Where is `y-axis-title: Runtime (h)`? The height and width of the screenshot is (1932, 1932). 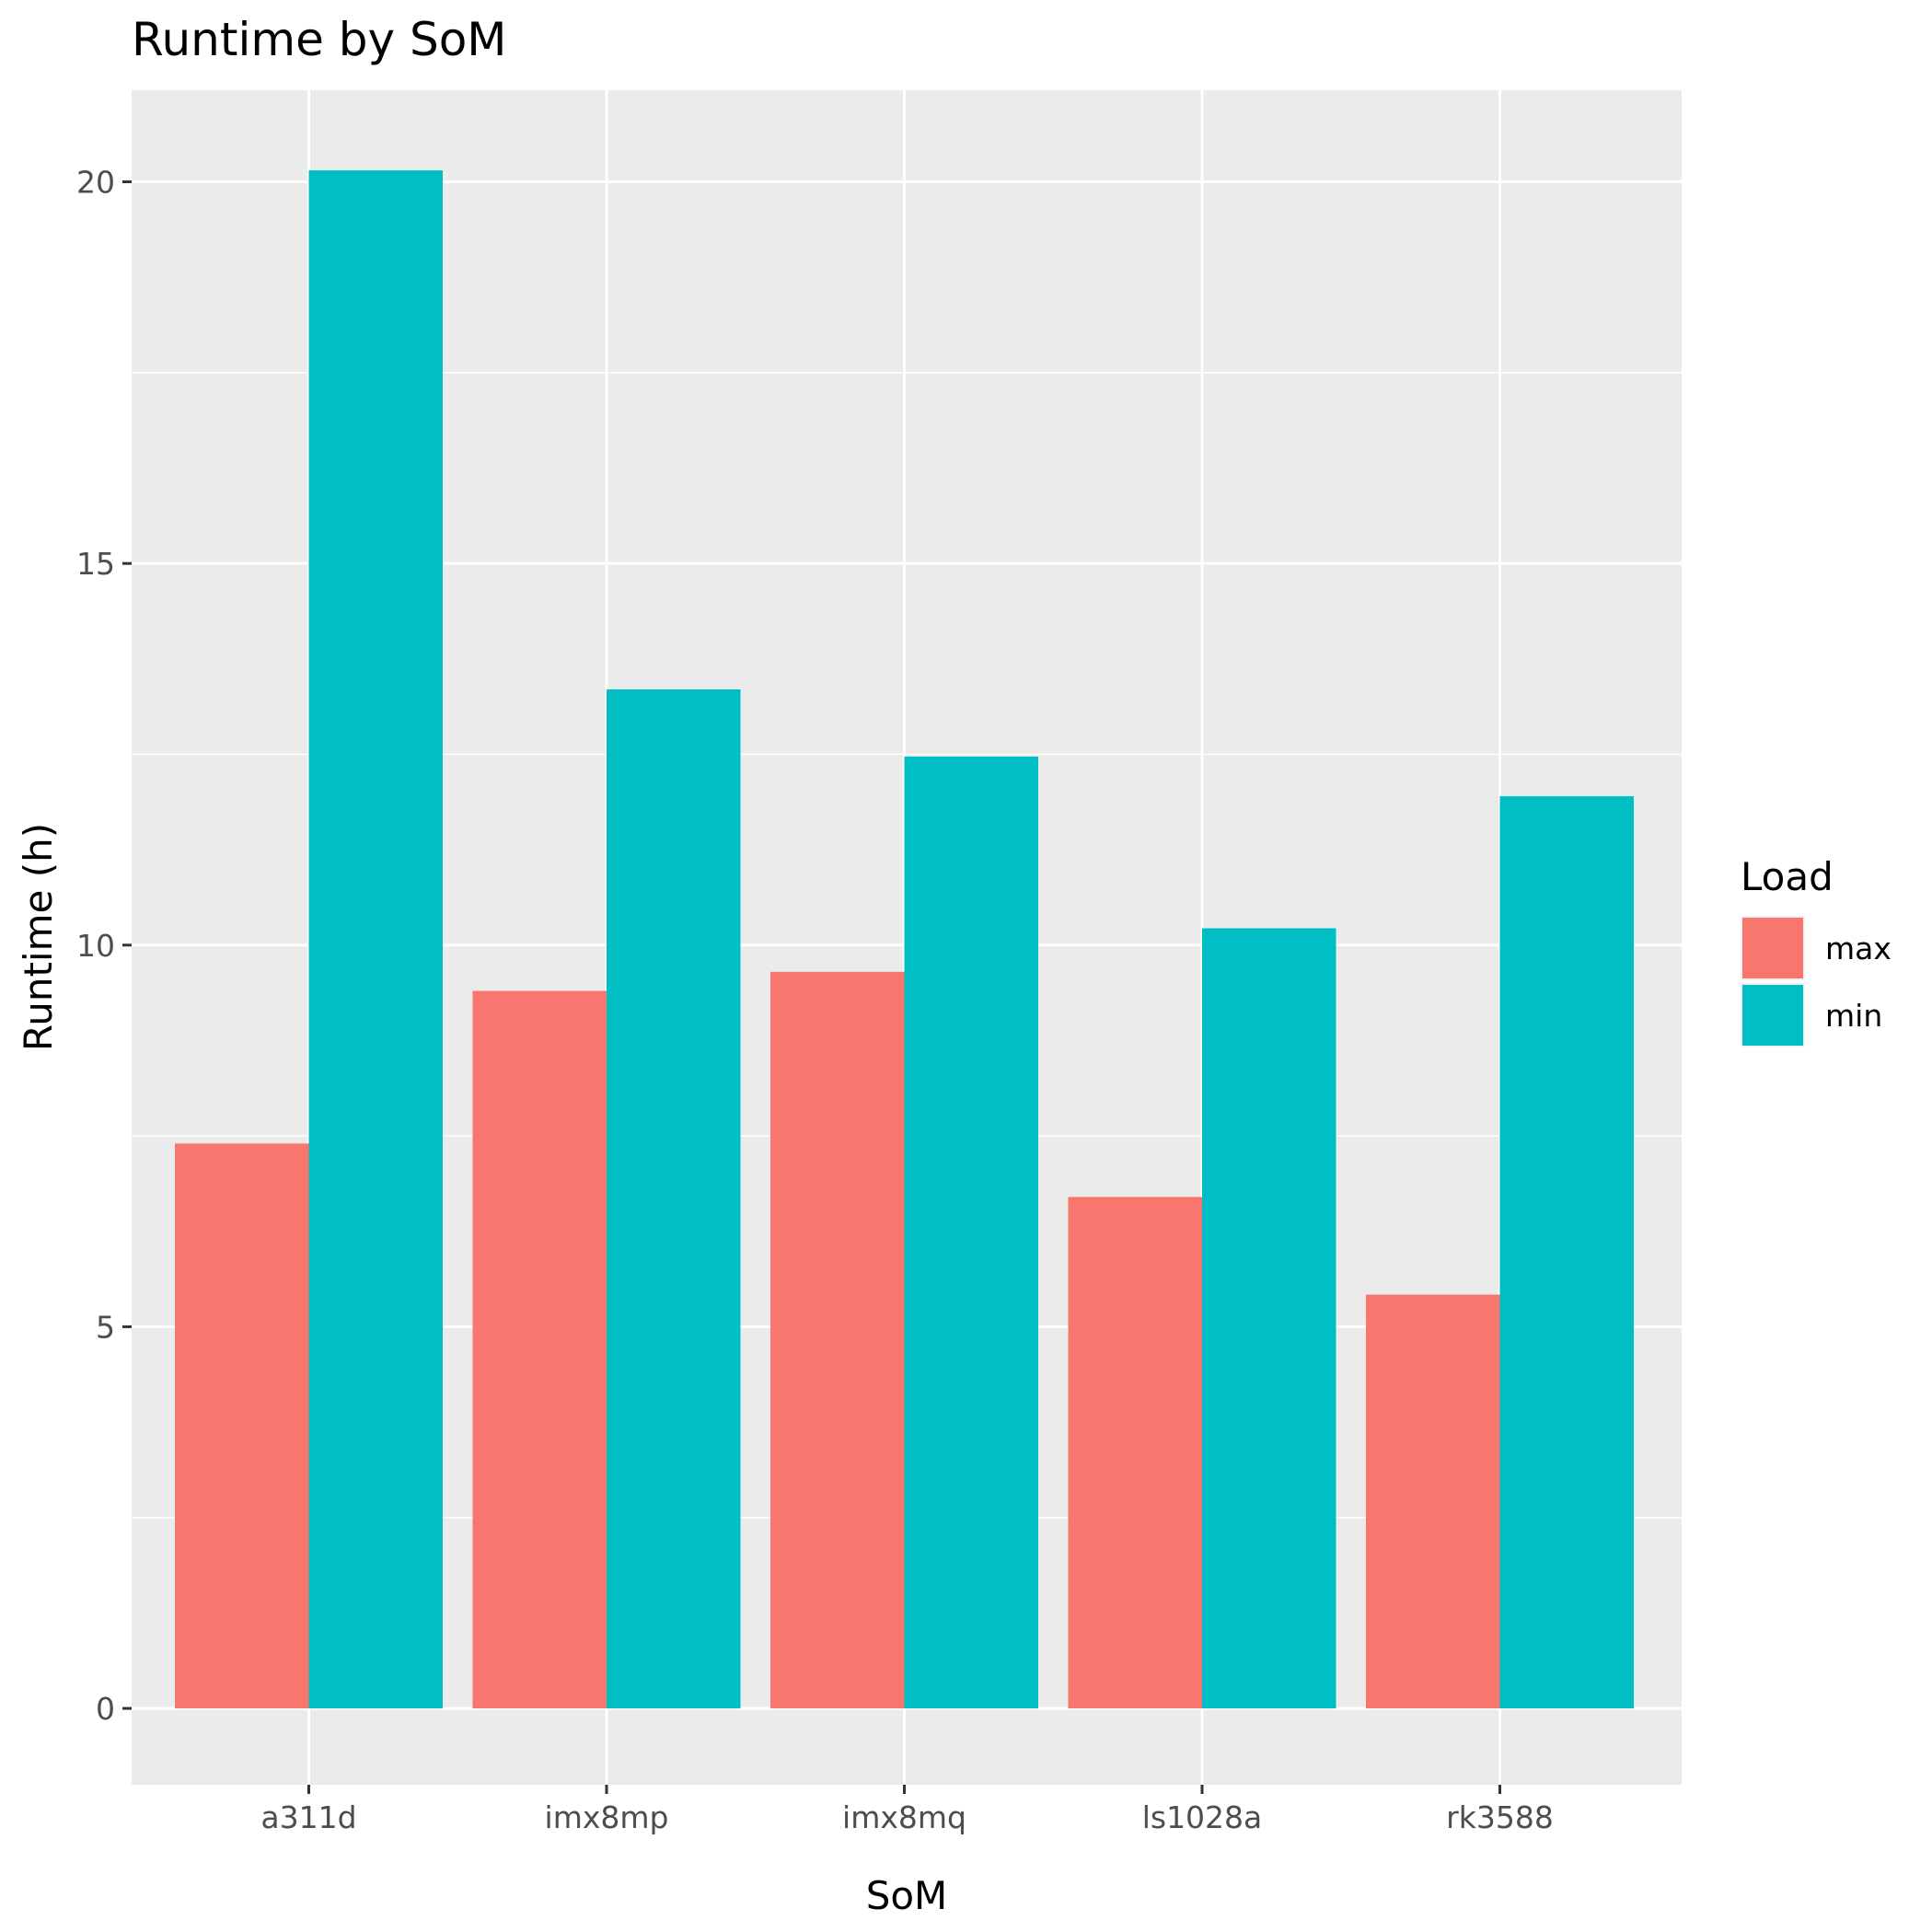 y-axis-title: Runtime (h) is located at coordinates (38, 937).